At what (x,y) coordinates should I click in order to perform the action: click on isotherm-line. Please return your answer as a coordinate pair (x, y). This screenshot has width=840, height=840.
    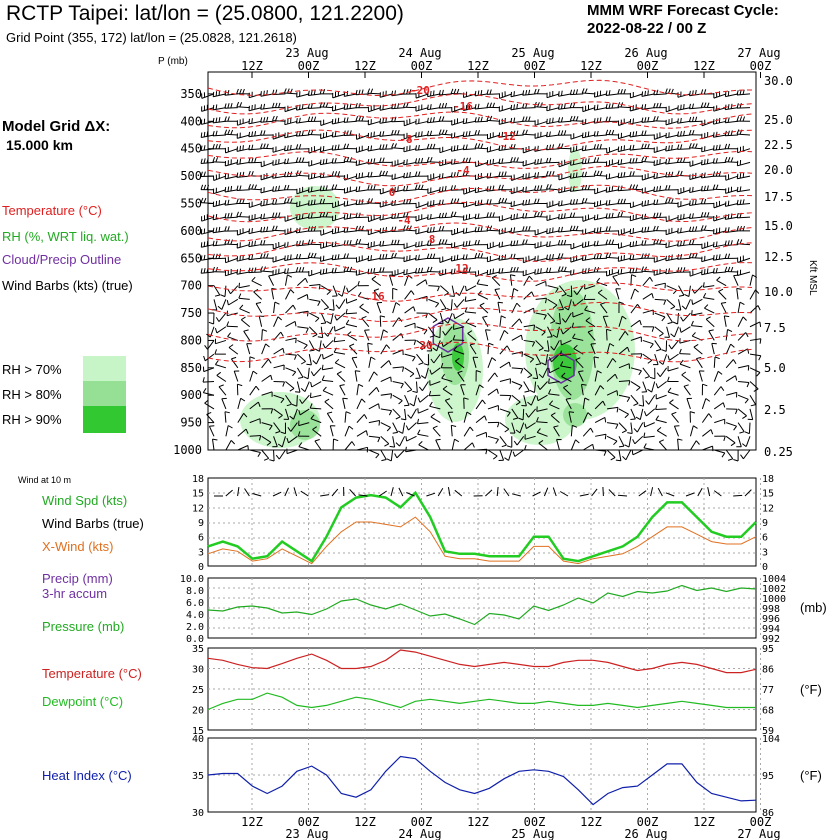
    Looking at the image, I should click on (480, 120).